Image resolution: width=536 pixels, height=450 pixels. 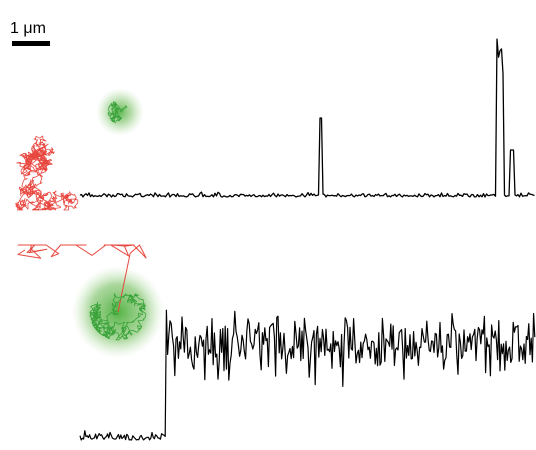 What do you see at coordinates (31, 43) in the screenshot?
I see `scale-bar` at bounding box center [31, 43].